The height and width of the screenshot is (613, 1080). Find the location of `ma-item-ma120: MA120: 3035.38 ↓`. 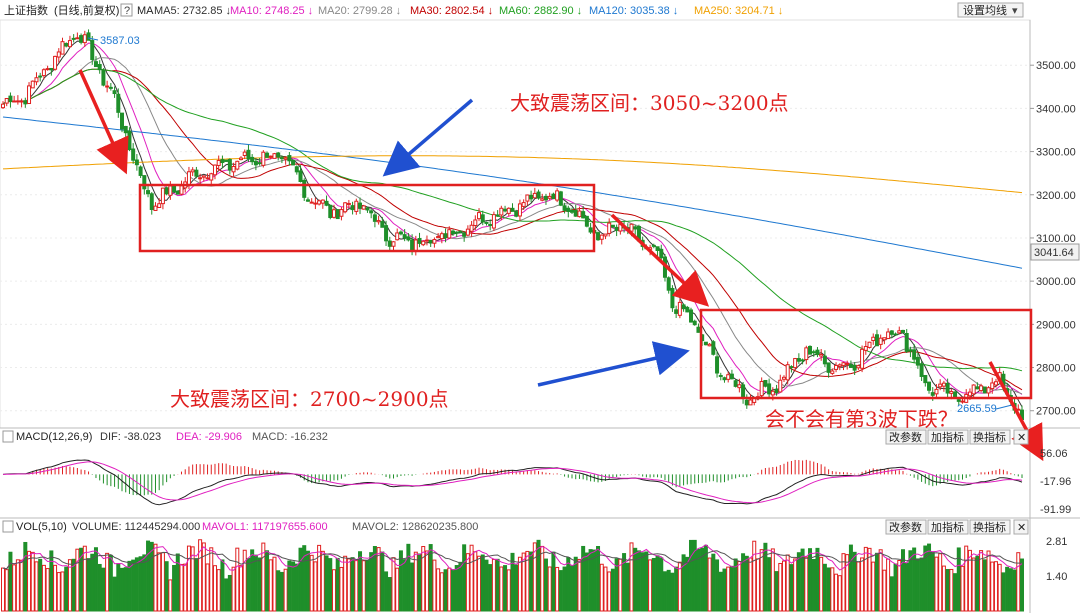

ma-item-ma120: MA120: 3035.38 ↓ is located at coordinates (633, 11).